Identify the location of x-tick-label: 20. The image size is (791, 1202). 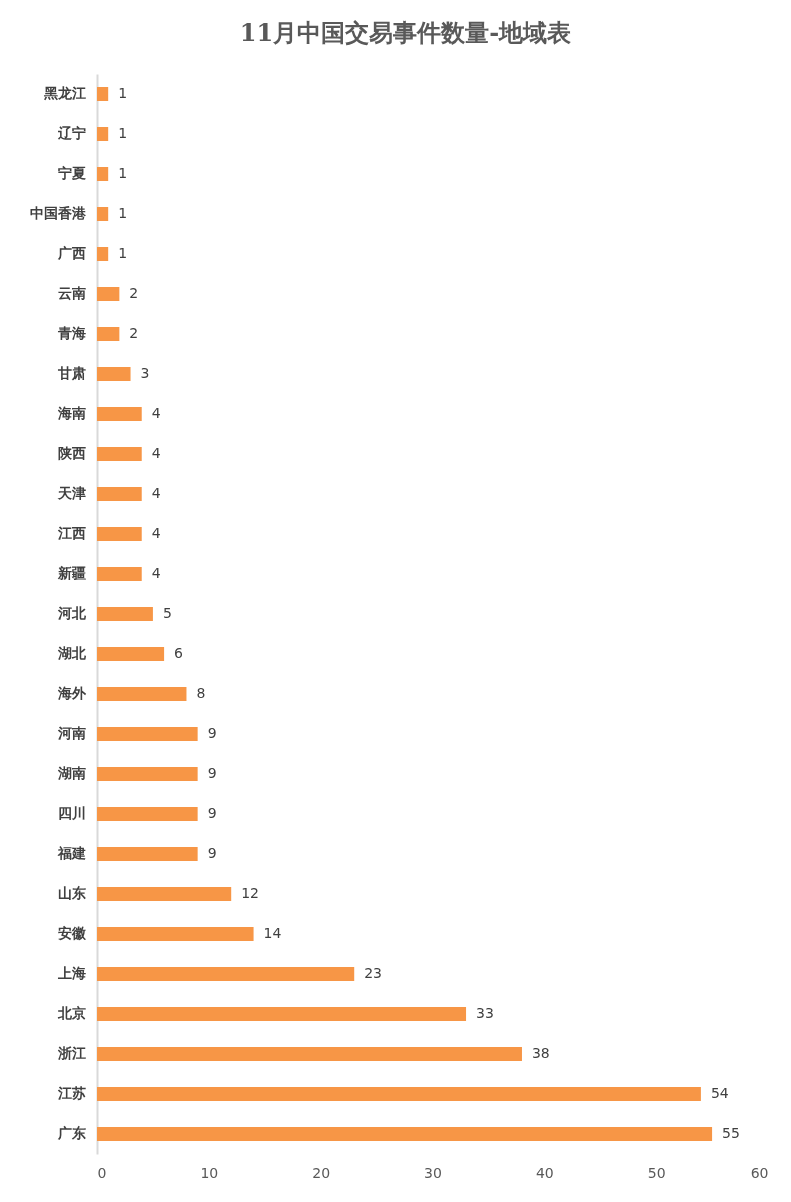
(321, 1172).